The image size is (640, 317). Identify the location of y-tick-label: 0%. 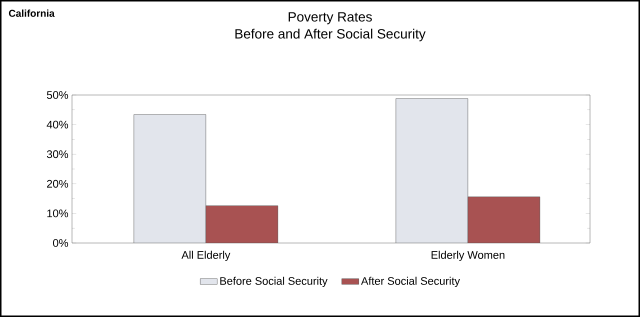
(60, 243).